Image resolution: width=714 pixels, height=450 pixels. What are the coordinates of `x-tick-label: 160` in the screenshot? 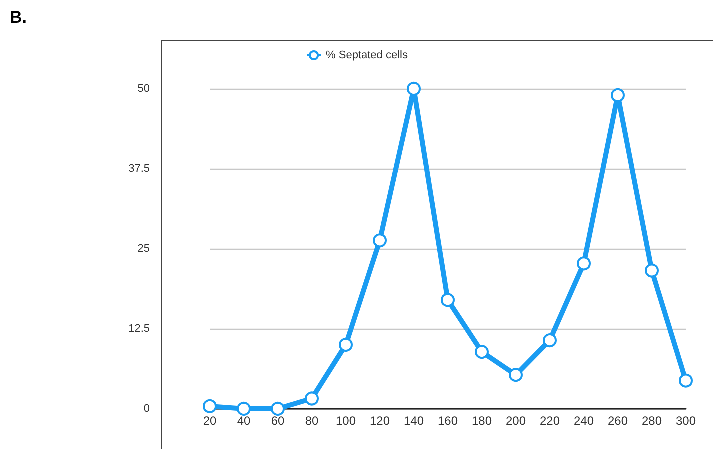 It's located at (448, 421).